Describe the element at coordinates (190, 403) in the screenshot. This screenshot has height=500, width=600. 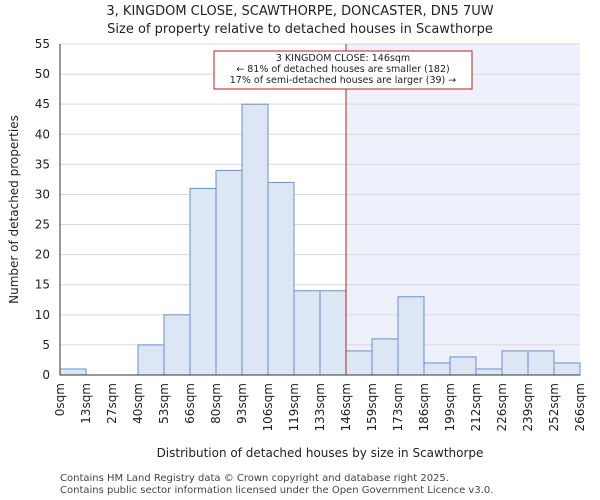
I see `x-tick-label: 66sqm` at that location.